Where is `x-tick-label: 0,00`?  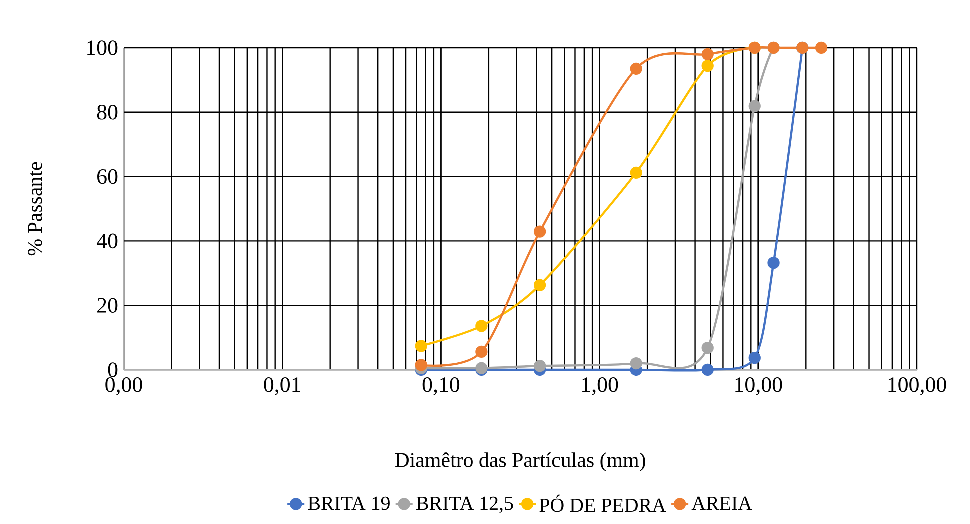 x-tick-label: 0,00 is located at coordinates (124, 386).